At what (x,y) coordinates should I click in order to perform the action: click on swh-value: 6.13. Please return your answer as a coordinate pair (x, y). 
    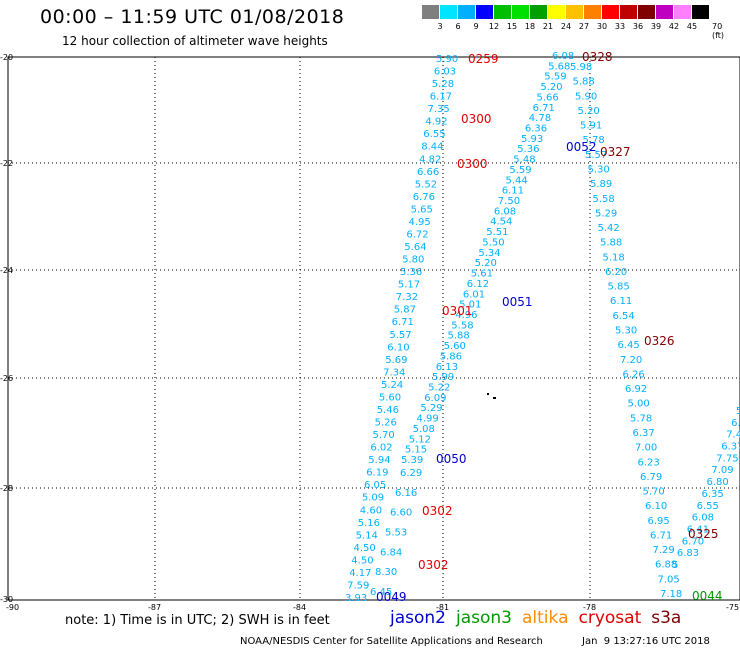
    Looking at the image, I should click on (447, 367).